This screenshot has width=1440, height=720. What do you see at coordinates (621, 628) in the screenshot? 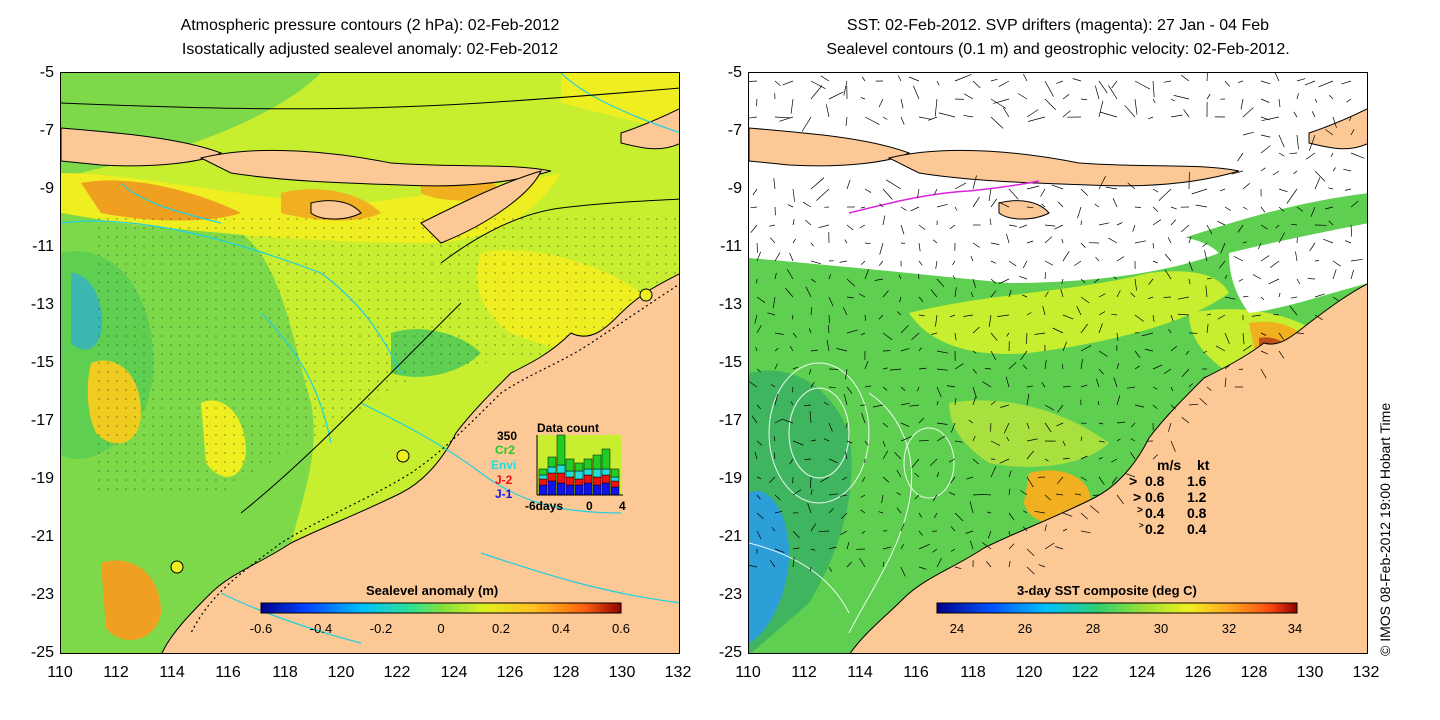
I see `sla-colorbar-tick: 0.6` at bounding box center [621, 628].